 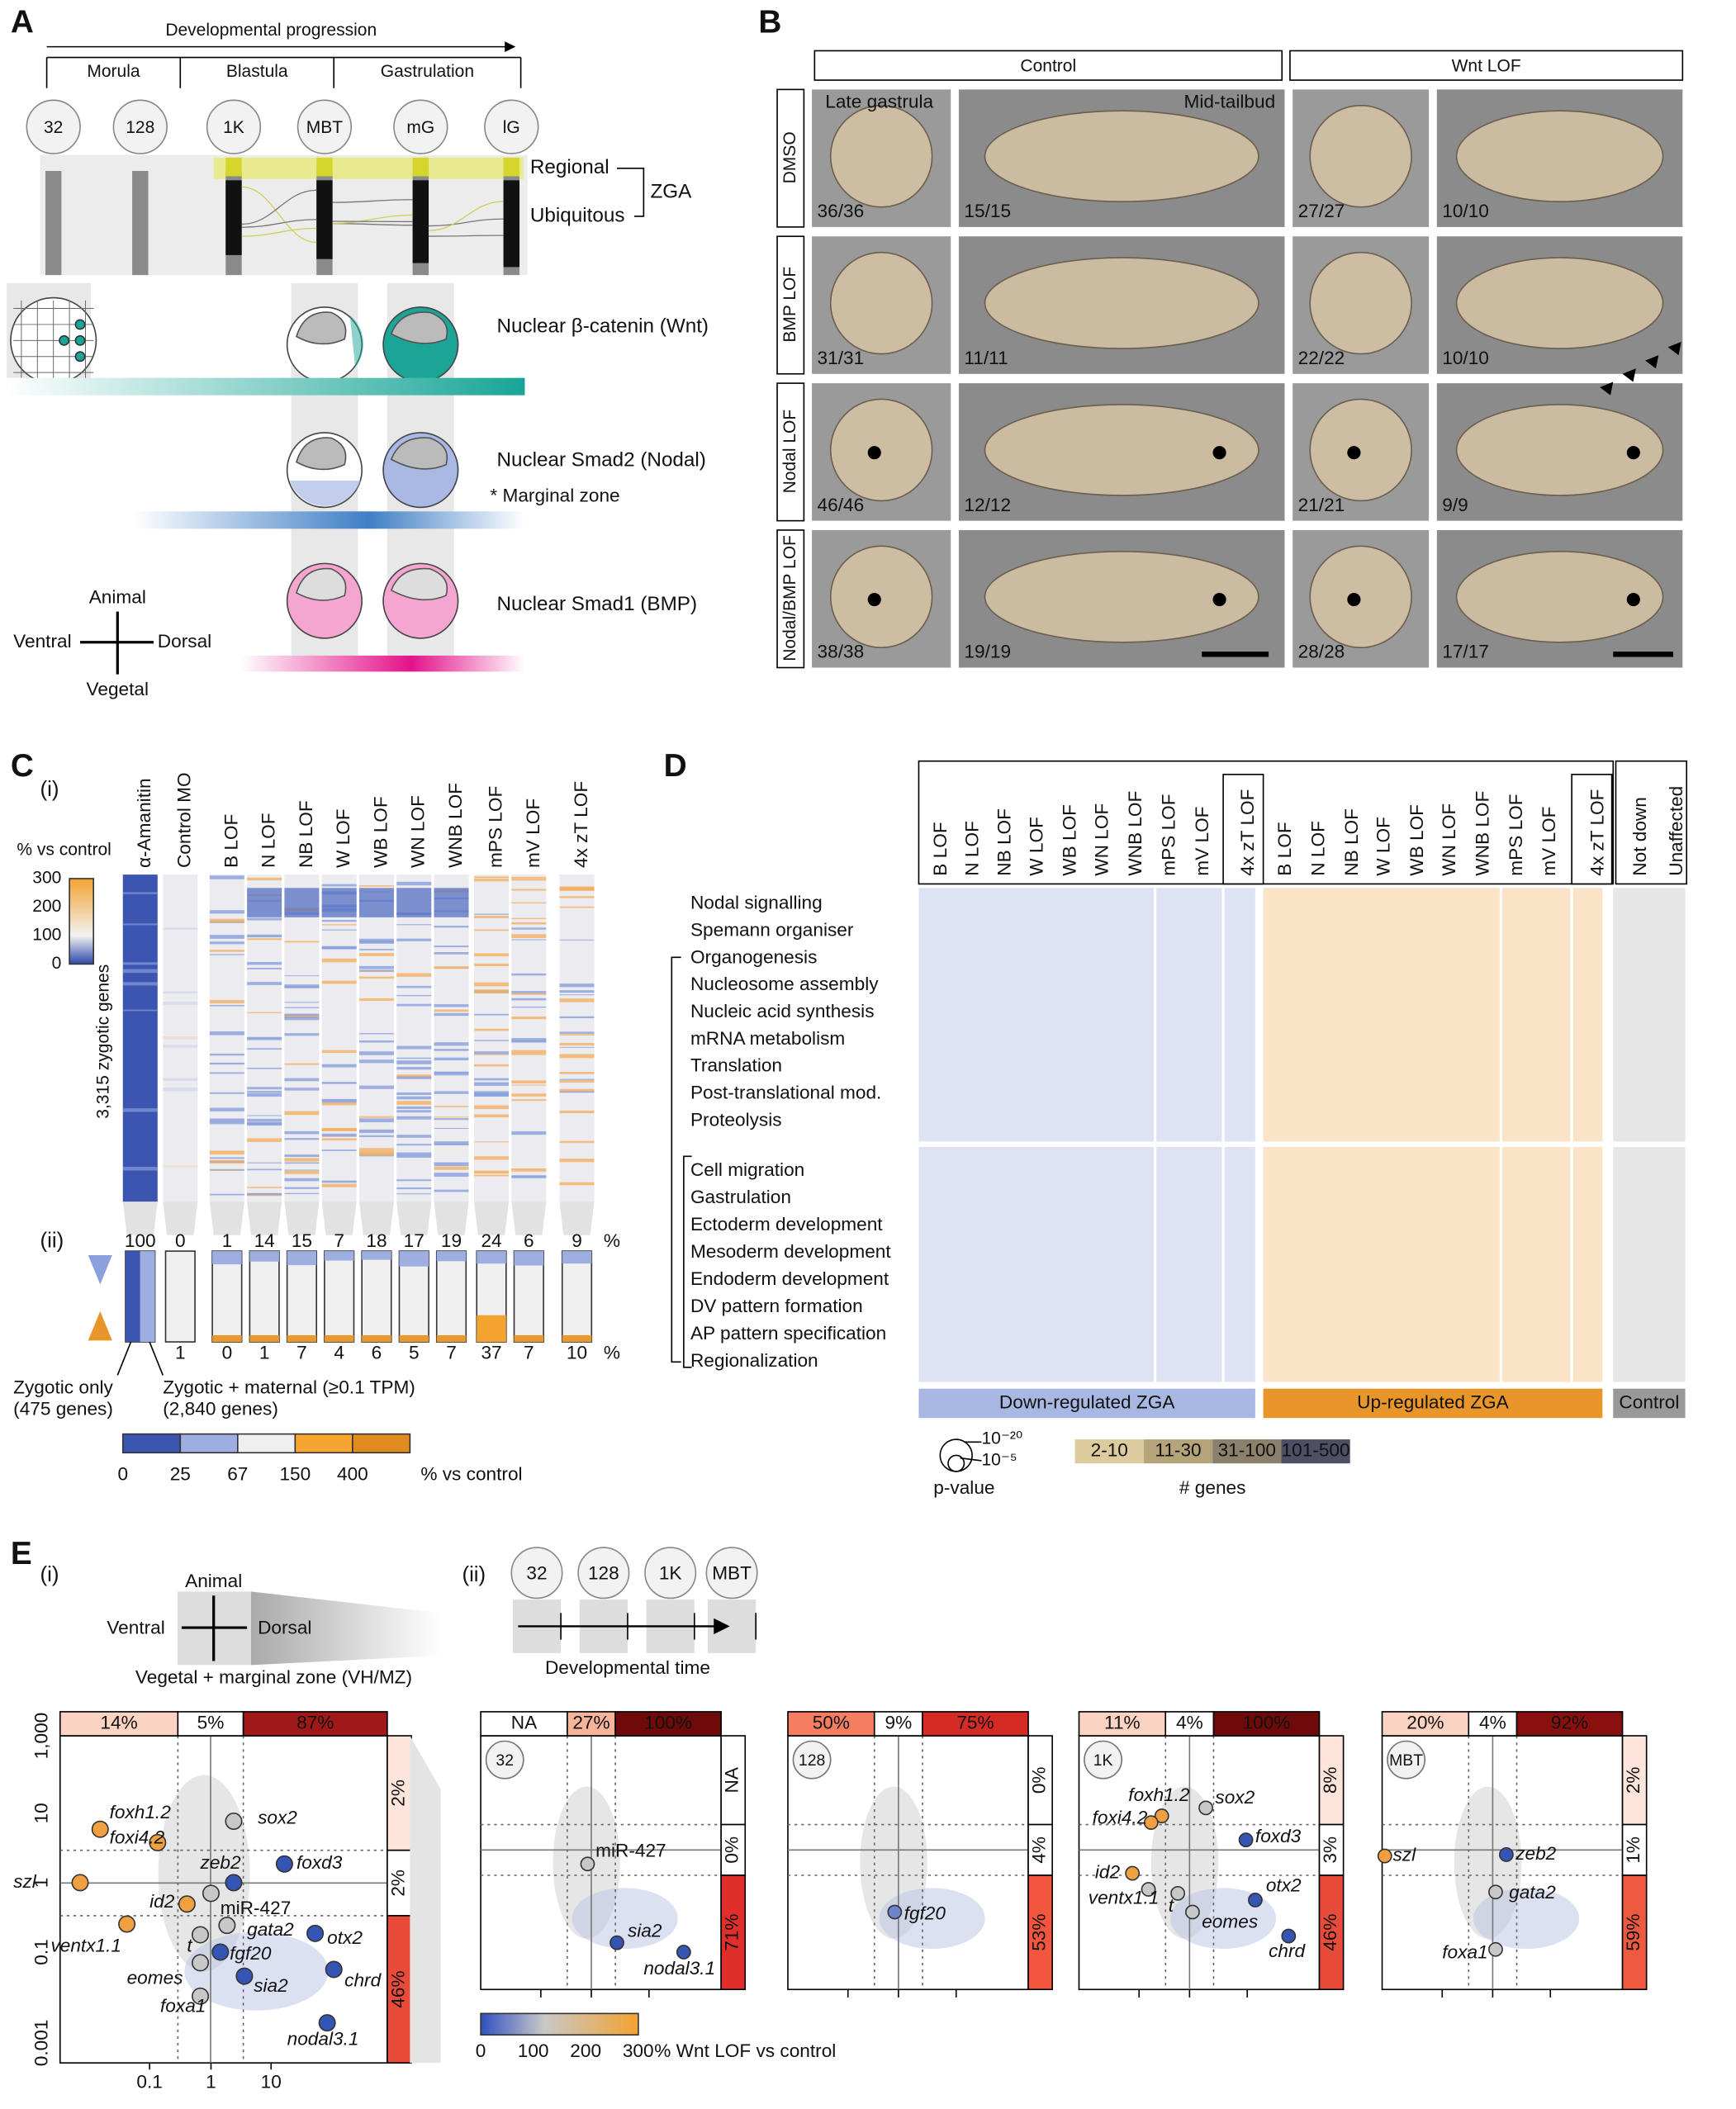 What do you see at coordinates (590, 1722) in the screenshot?
I see `fraction-label: 27%` at bounding box center [590, 1722].